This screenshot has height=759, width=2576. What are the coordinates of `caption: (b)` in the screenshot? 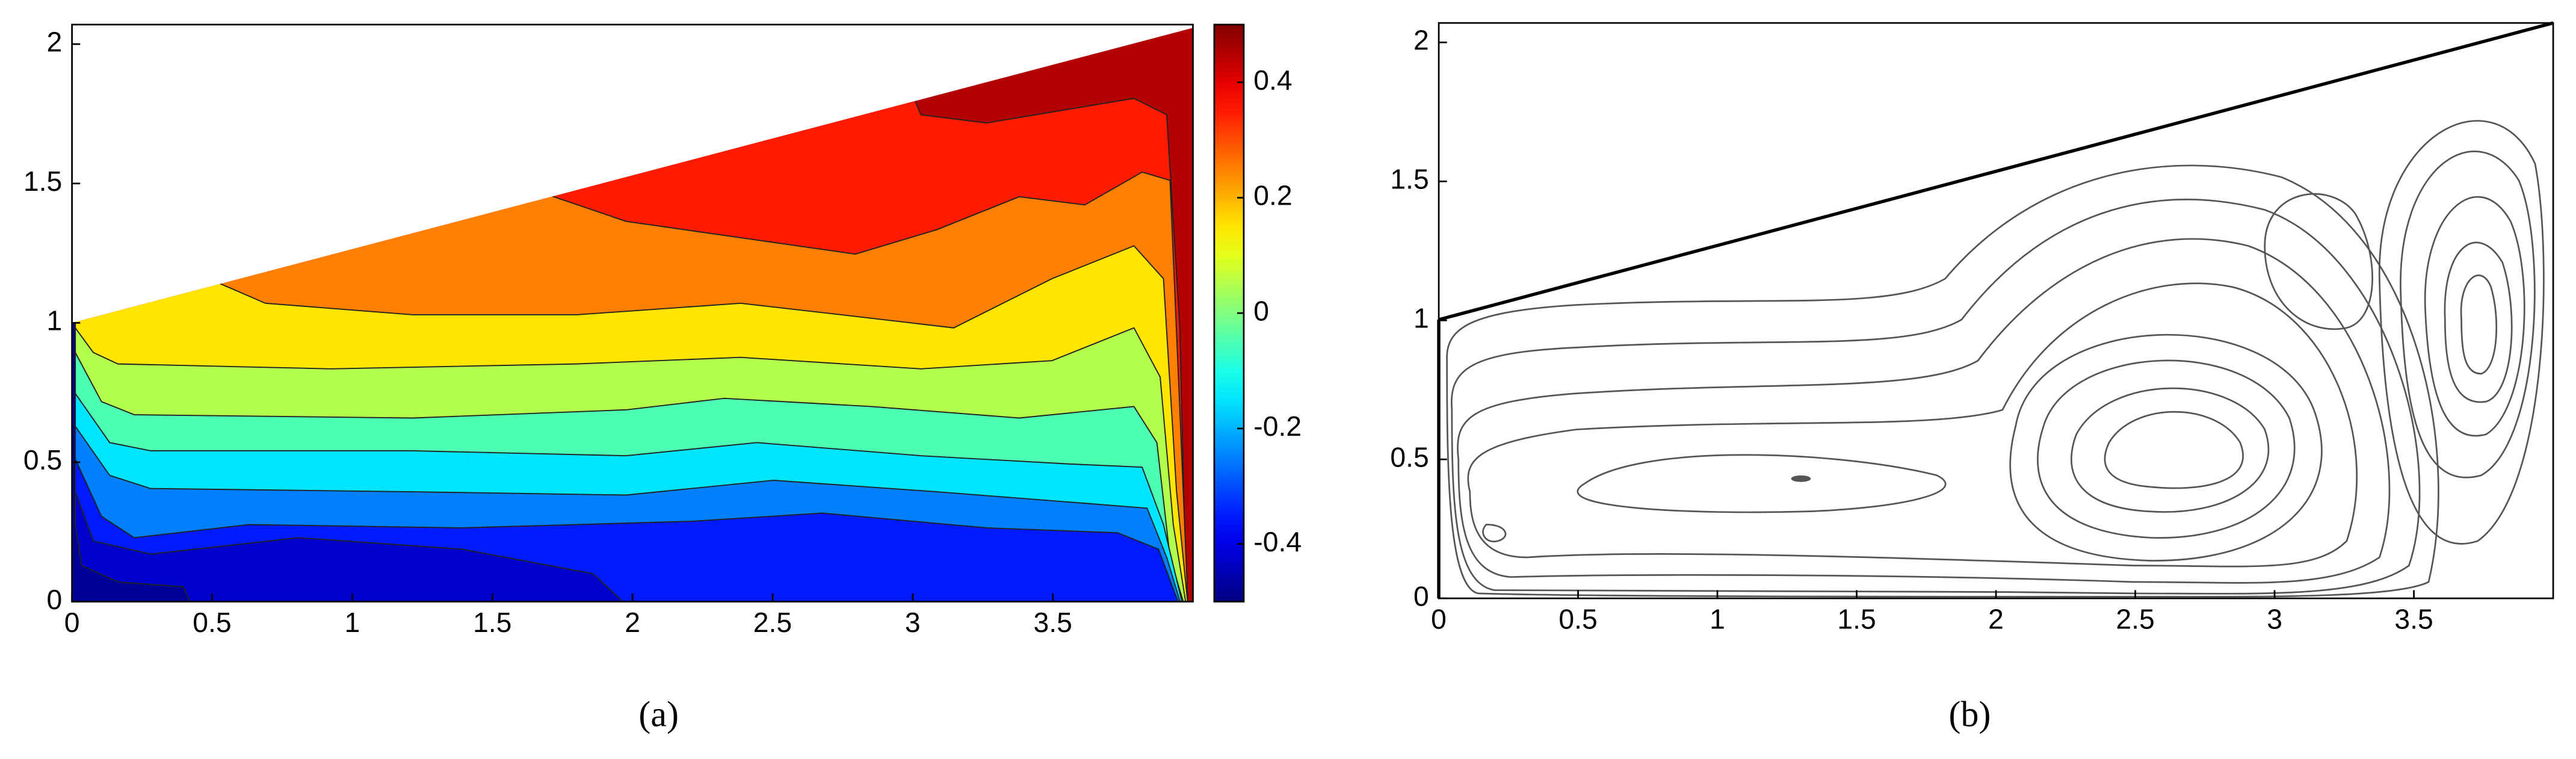 It's located at (1970, 714).